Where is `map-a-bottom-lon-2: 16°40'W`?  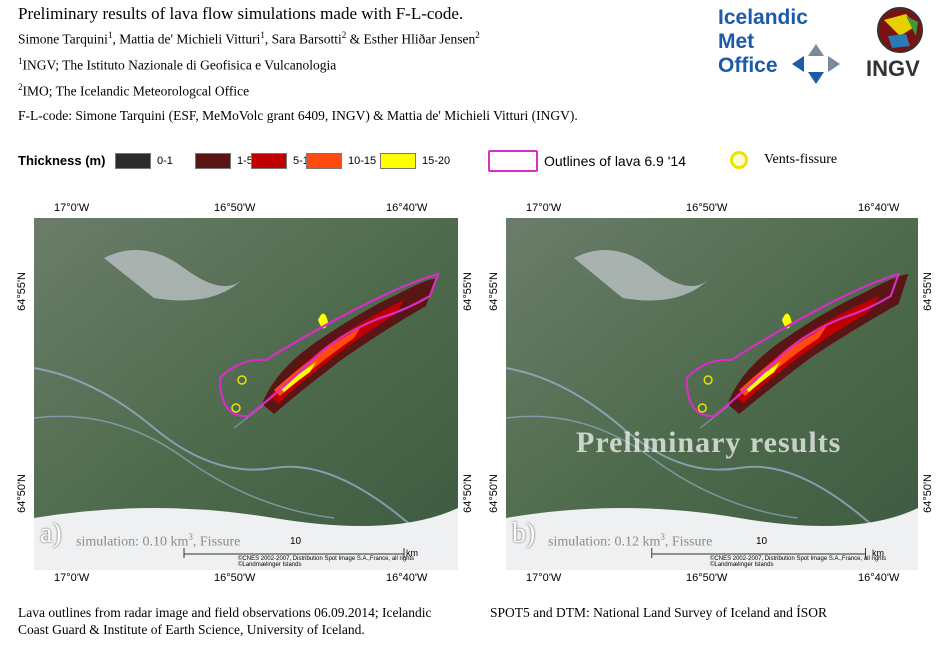
map-a-bottom-lon-2: 16°40'W is located at coordinates (407, 578).